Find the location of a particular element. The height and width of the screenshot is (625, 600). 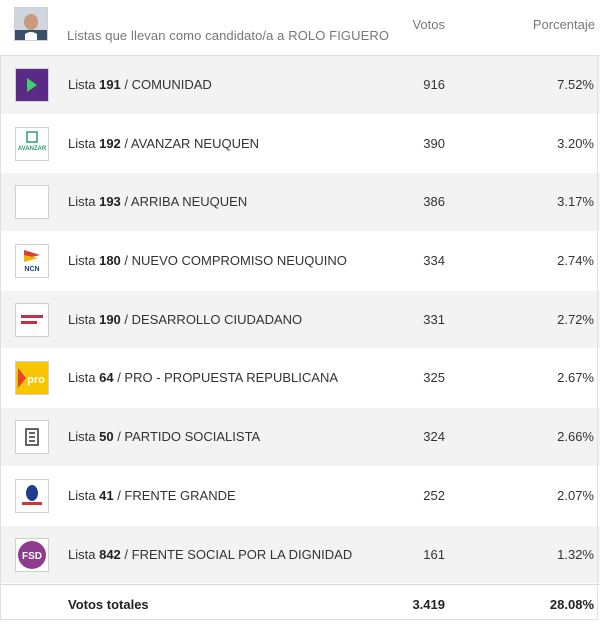

list-votes: 916 is located at coordinates (434, 84).